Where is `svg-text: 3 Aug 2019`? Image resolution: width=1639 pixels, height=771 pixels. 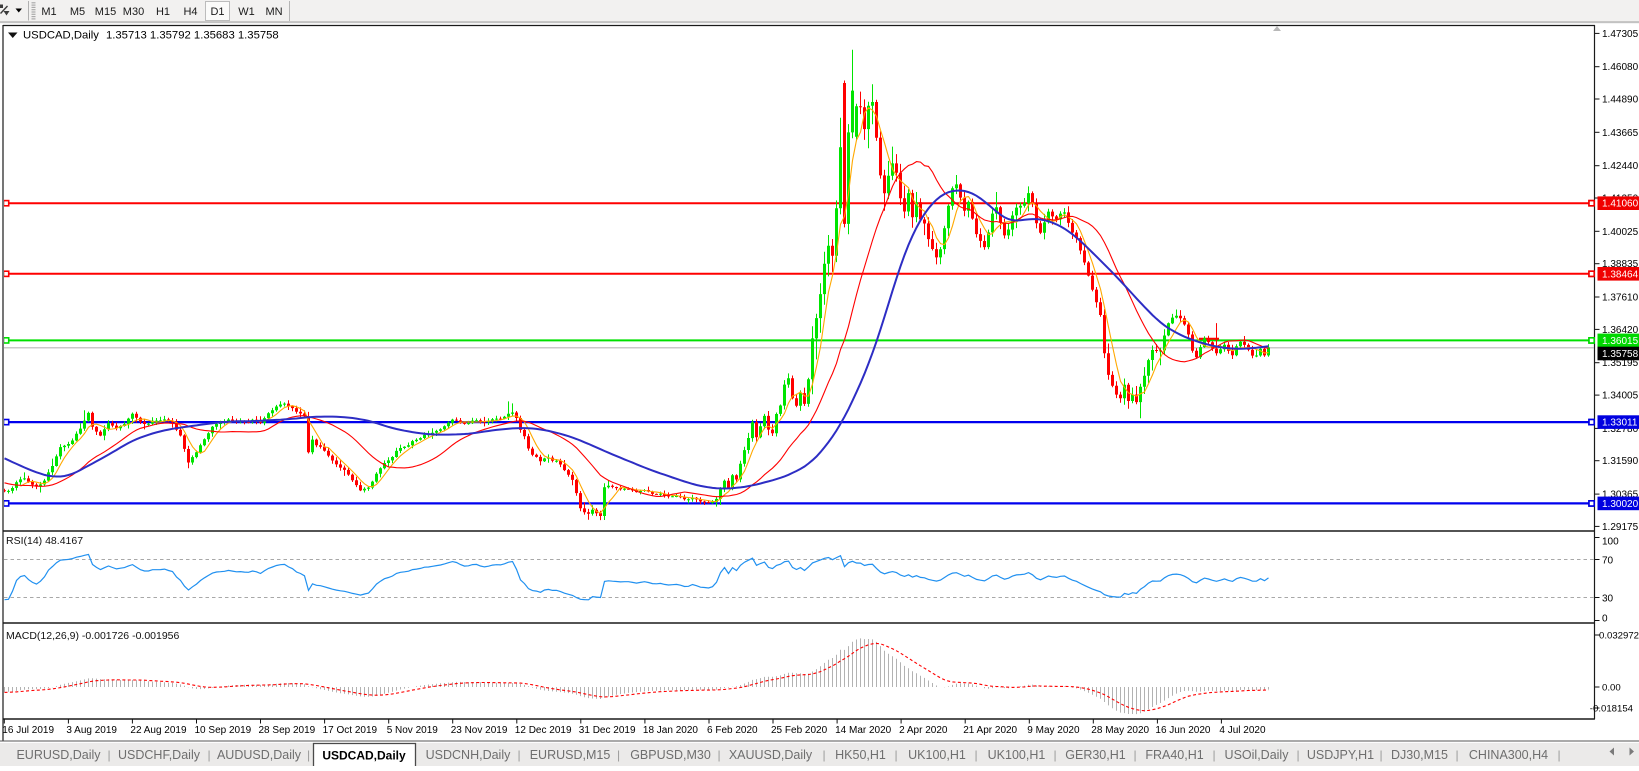
svg-text: 3 Aug 2019 is located at coordinates (91, 730).